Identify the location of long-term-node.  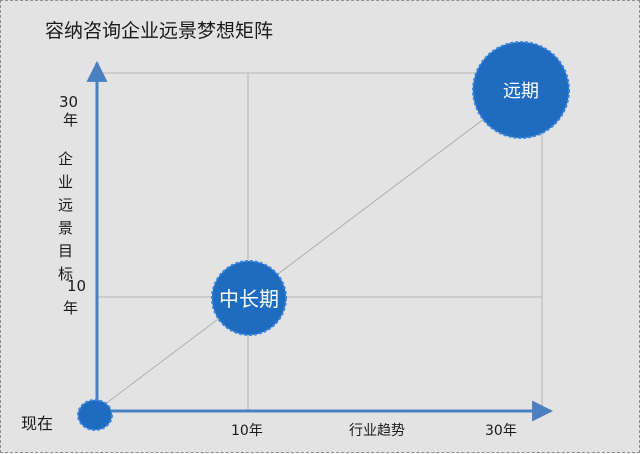
(521, 90).